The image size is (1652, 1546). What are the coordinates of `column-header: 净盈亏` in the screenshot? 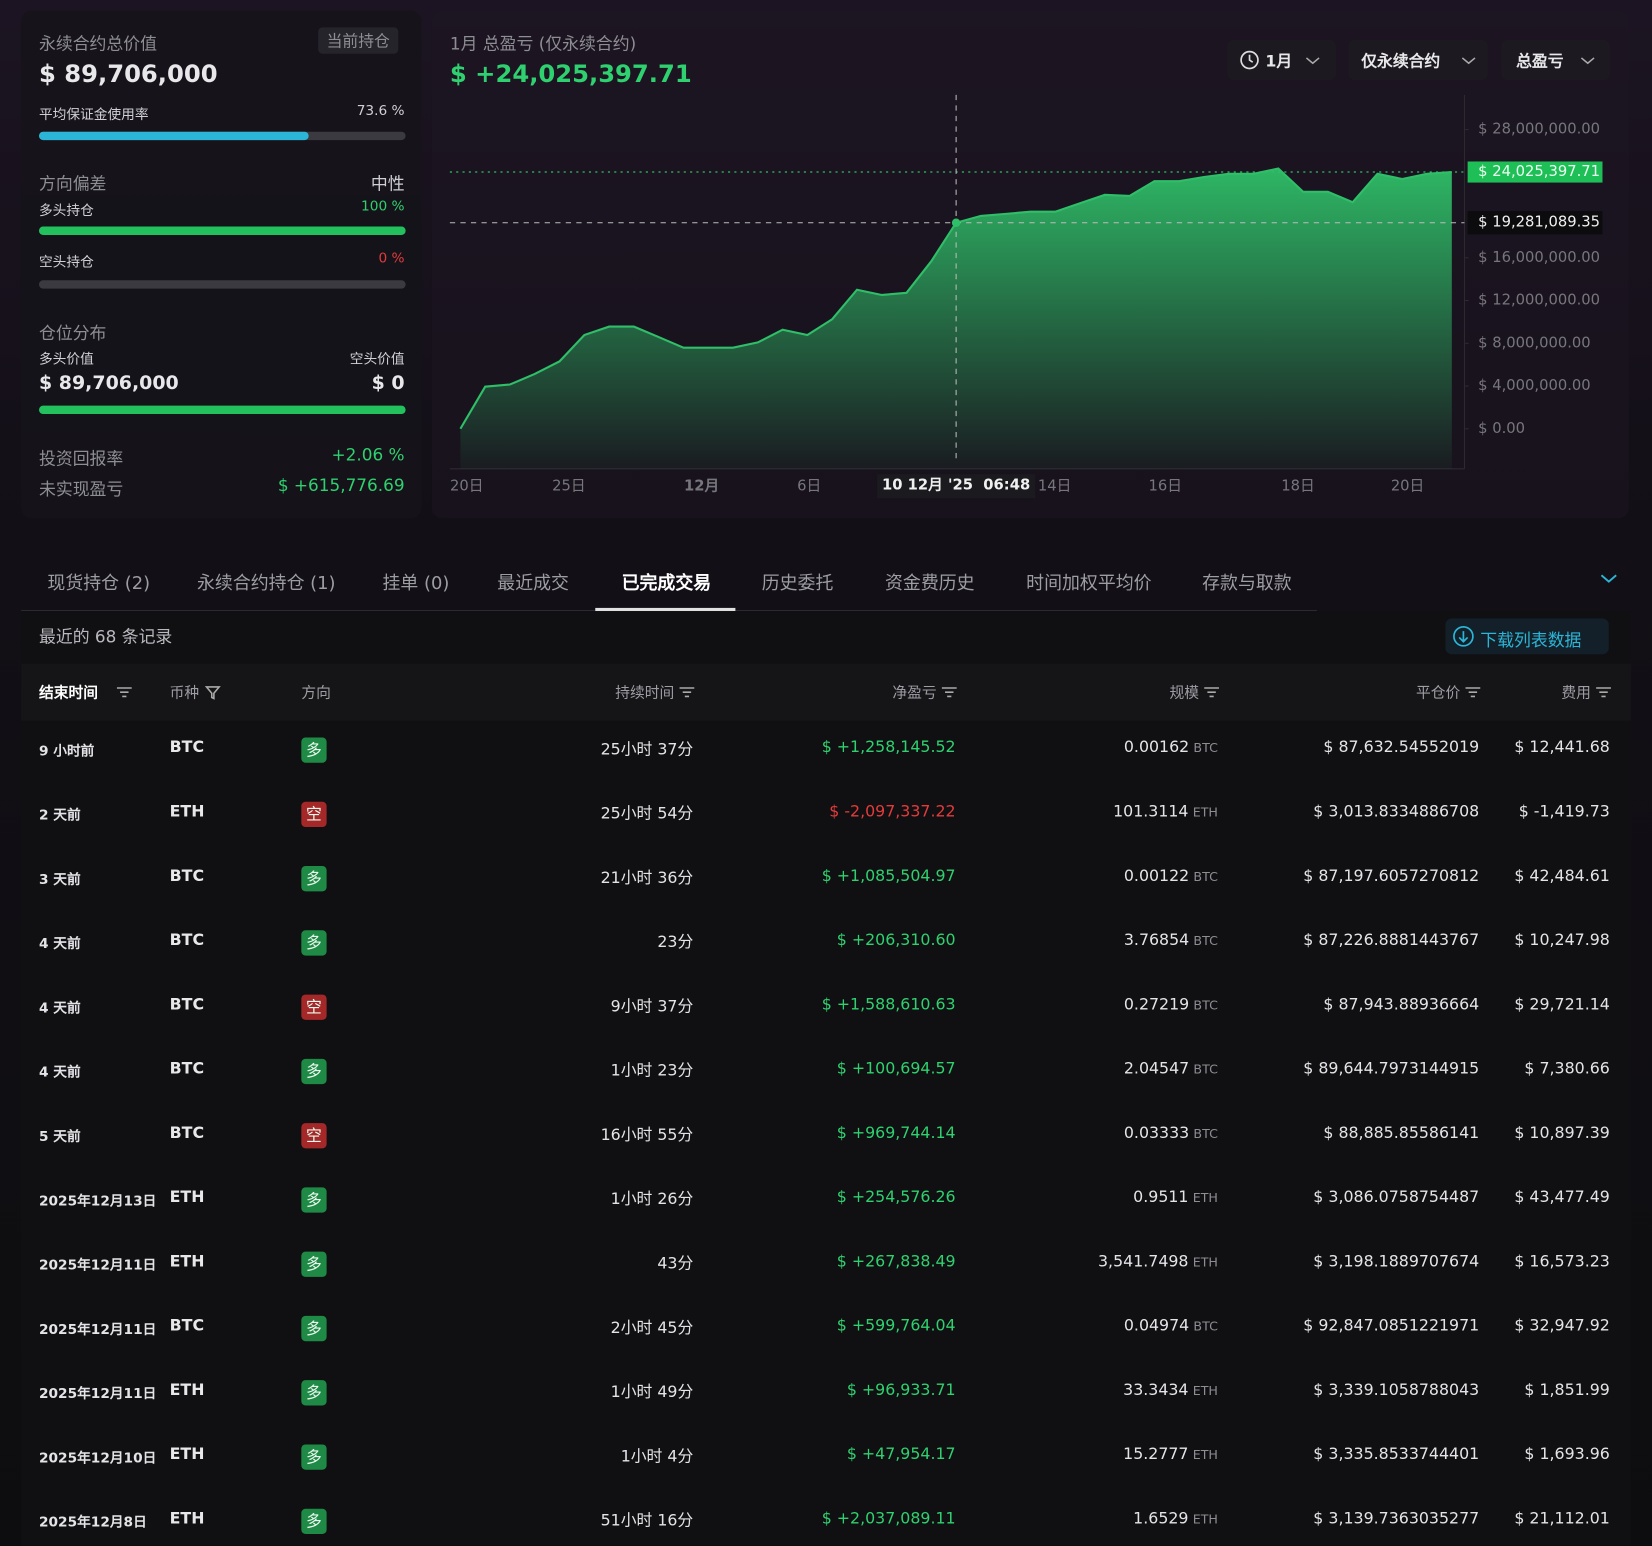 It's located at (914, 693).